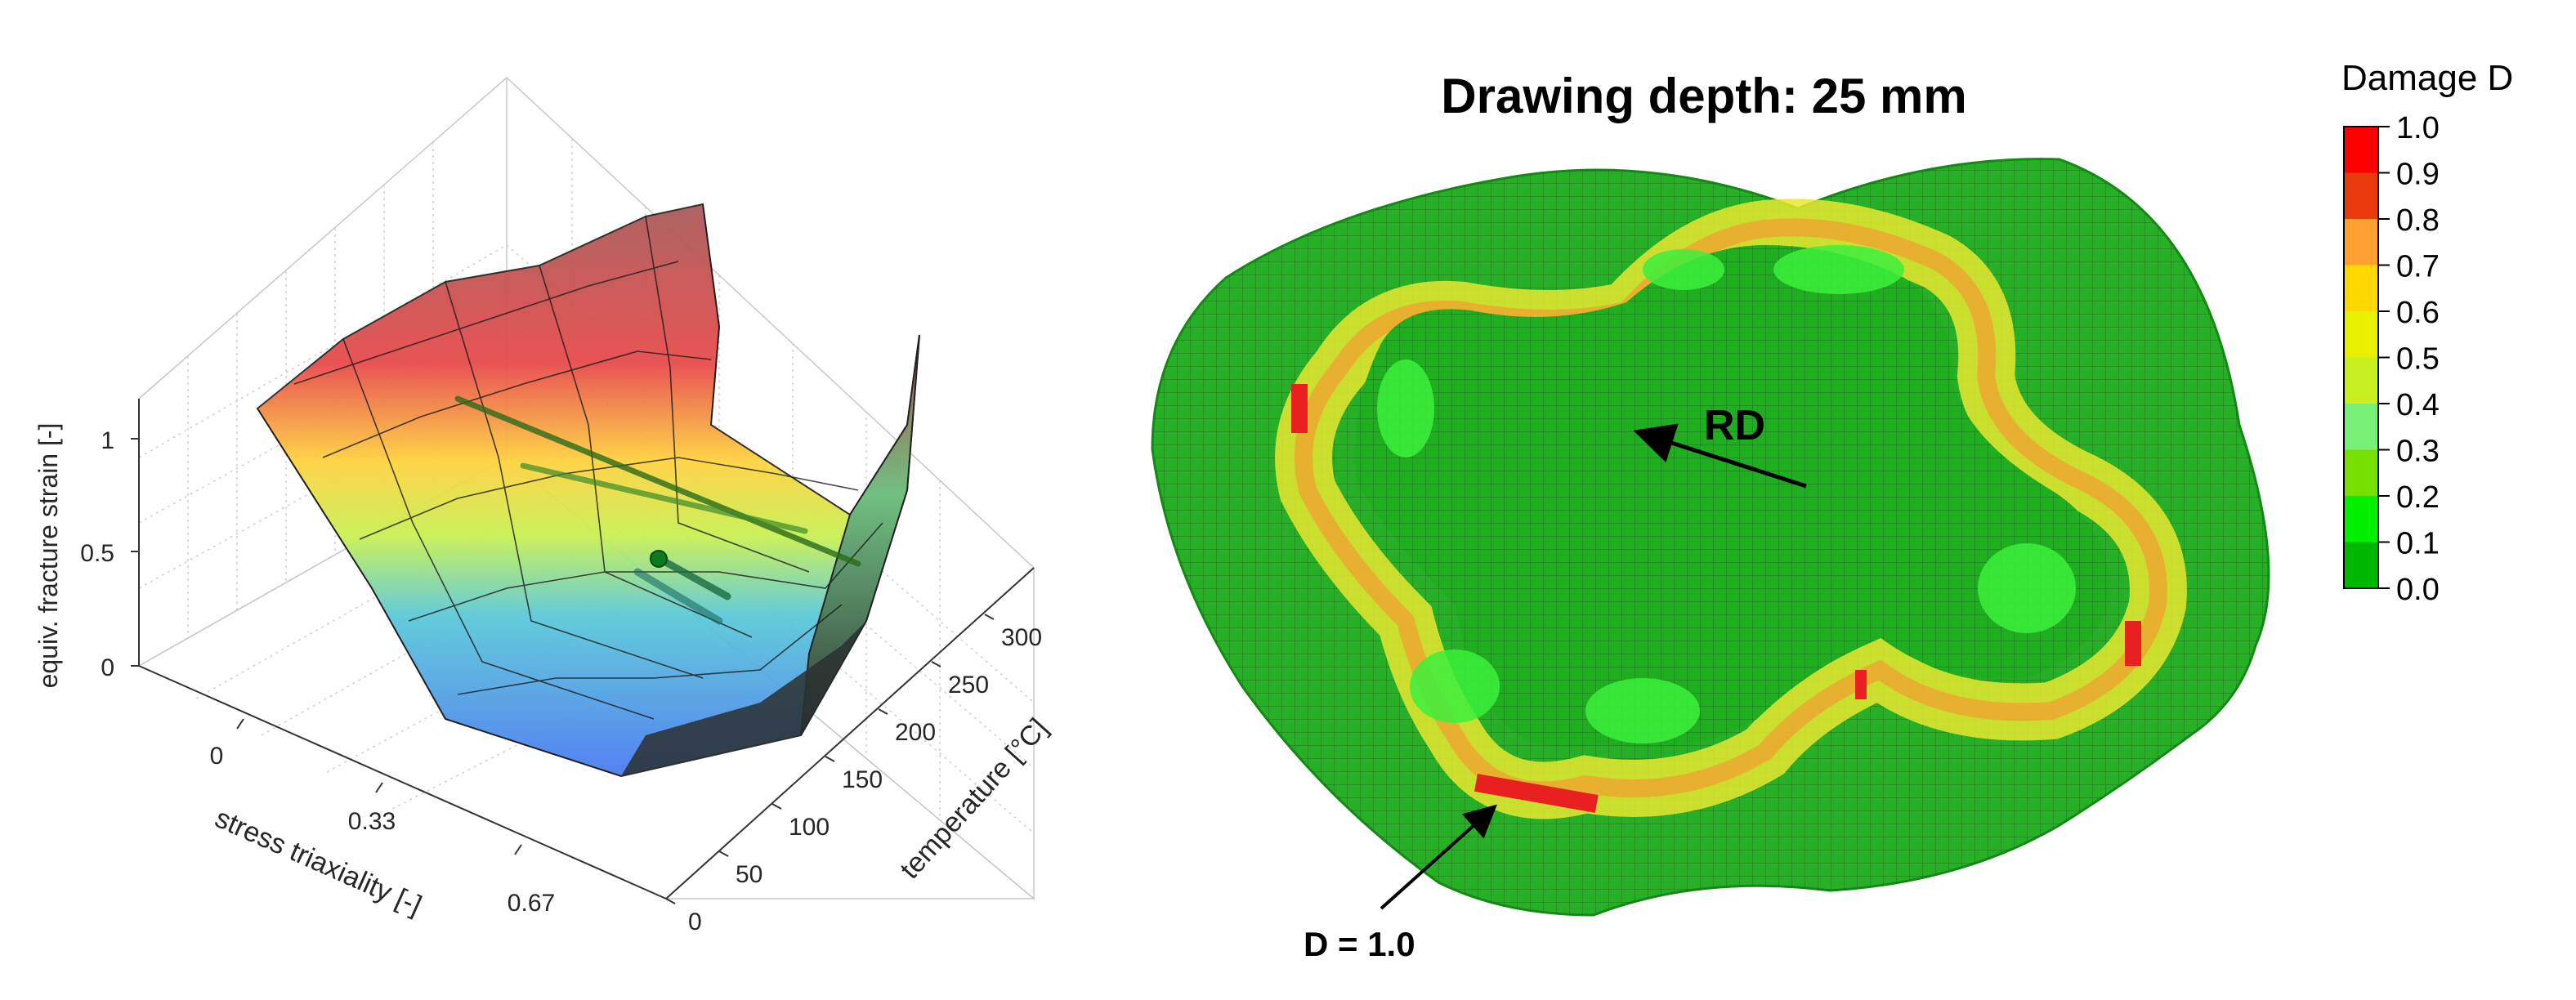  Describe the element at coordinates (1438, 857) in the screenshot. I see `d-arrow` at that location.